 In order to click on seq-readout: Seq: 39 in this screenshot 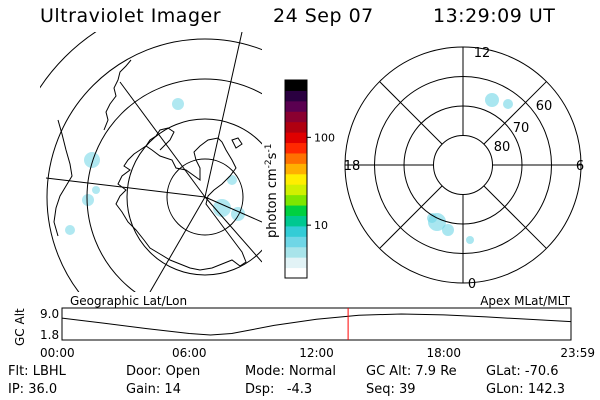, I will do `click(391, 389)`.